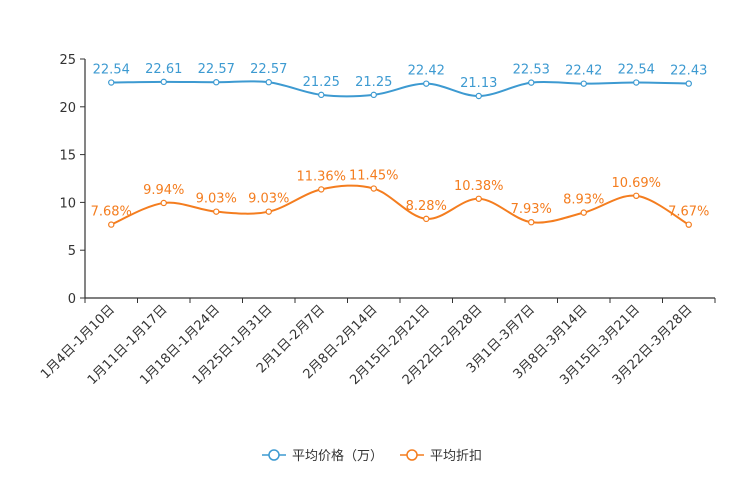 Image resolution: width=744 pixels, height=500 pixels. Describe the element at coordinates (67, 203) in the screenshot. I see `y-tick-label: 10` at that location.